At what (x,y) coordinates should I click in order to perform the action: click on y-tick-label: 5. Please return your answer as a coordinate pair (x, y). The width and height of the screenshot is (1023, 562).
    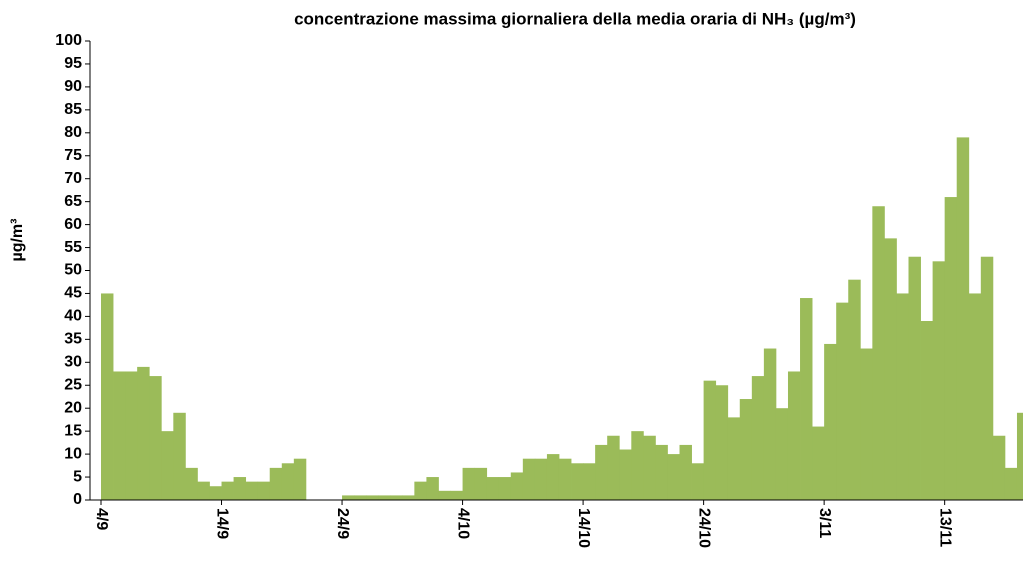
    Looking at the image, I should click on (77, 476).